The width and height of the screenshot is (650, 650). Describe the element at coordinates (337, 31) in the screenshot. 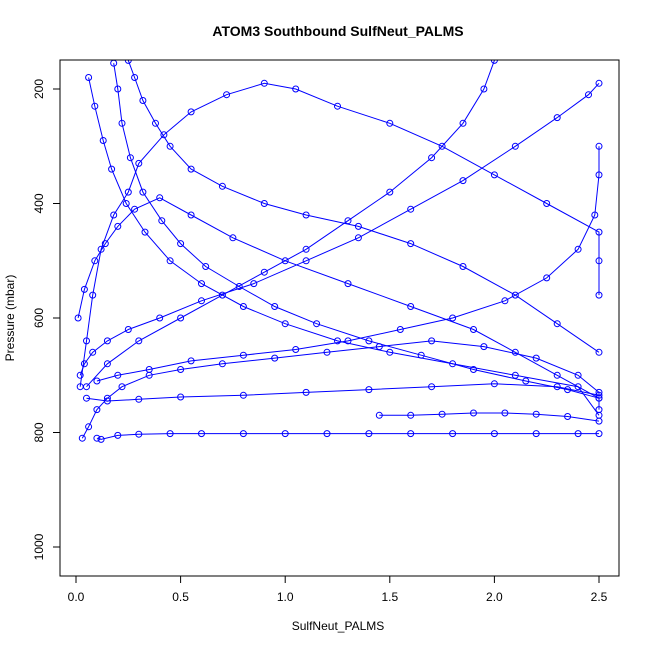

I see `chart-title: ATOM3 Southbound SulfNeut_PALMS` at that location.